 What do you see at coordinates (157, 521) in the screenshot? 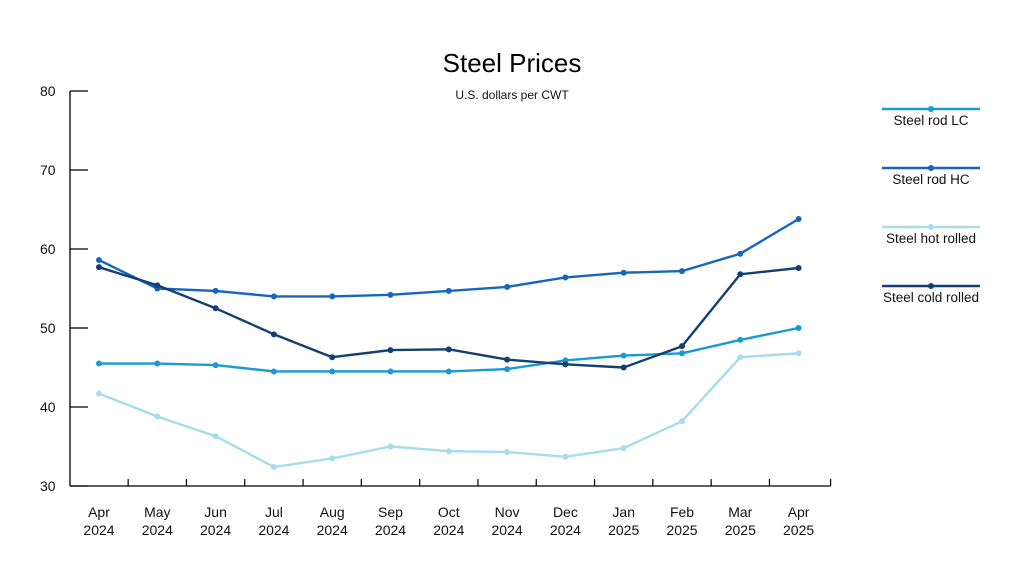
I see `x-tick-label: May 2024` at bounding box center [157, 521].